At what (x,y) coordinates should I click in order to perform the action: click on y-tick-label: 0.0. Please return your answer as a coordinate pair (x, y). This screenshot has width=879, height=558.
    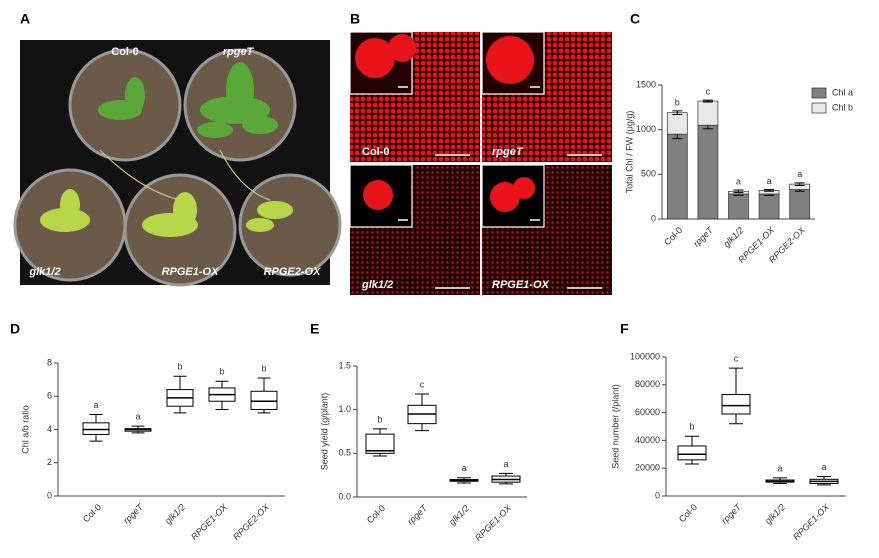
    Looking at the image, I should click on (344, 496).